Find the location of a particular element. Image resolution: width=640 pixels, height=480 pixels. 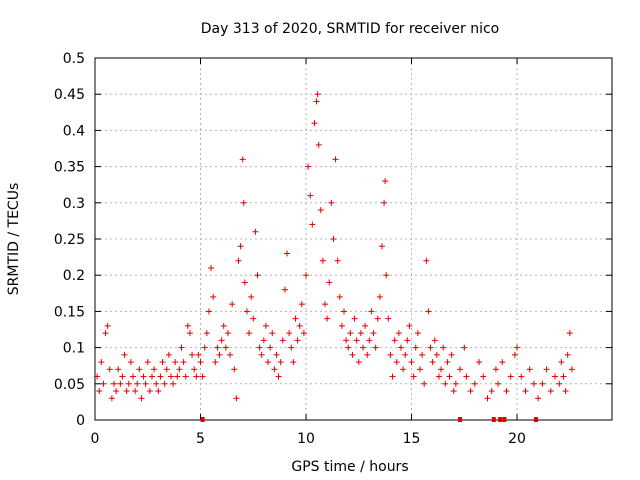

x-tick-label: 10 is located at coordinates (306, 439).